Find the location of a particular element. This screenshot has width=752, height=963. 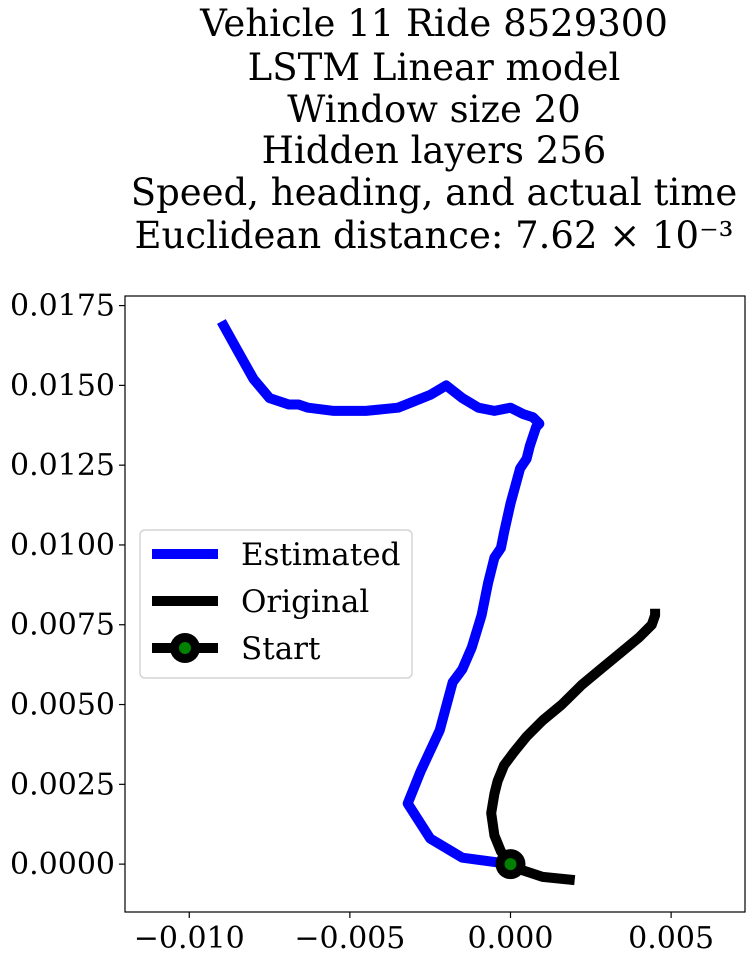

title-line-2: LSTM Linear model is located at coordinates (434, 67).